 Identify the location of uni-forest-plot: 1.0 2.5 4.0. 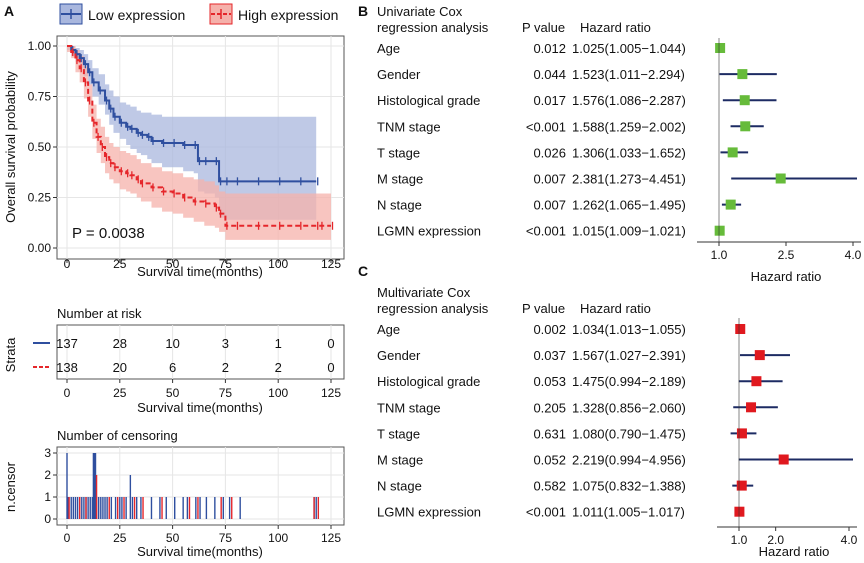
(779, 150).